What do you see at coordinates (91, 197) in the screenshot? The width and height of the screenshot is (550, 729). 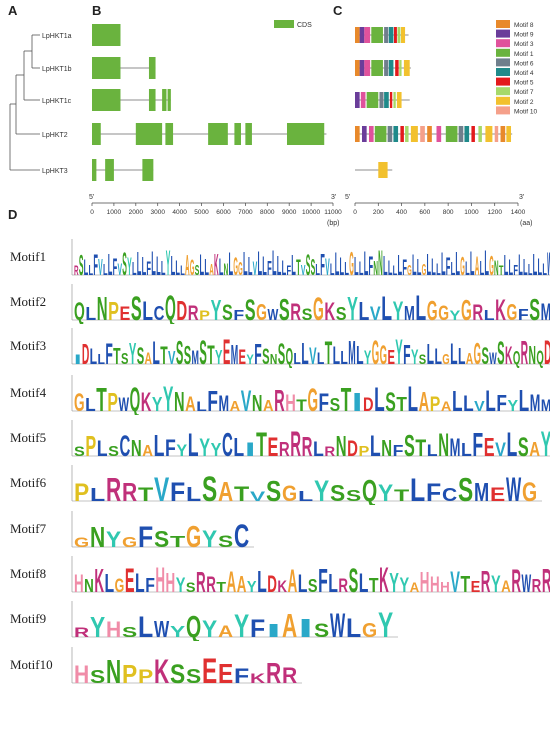 I see `bp-axis-start: 5'` at bounding box center [91, 197].